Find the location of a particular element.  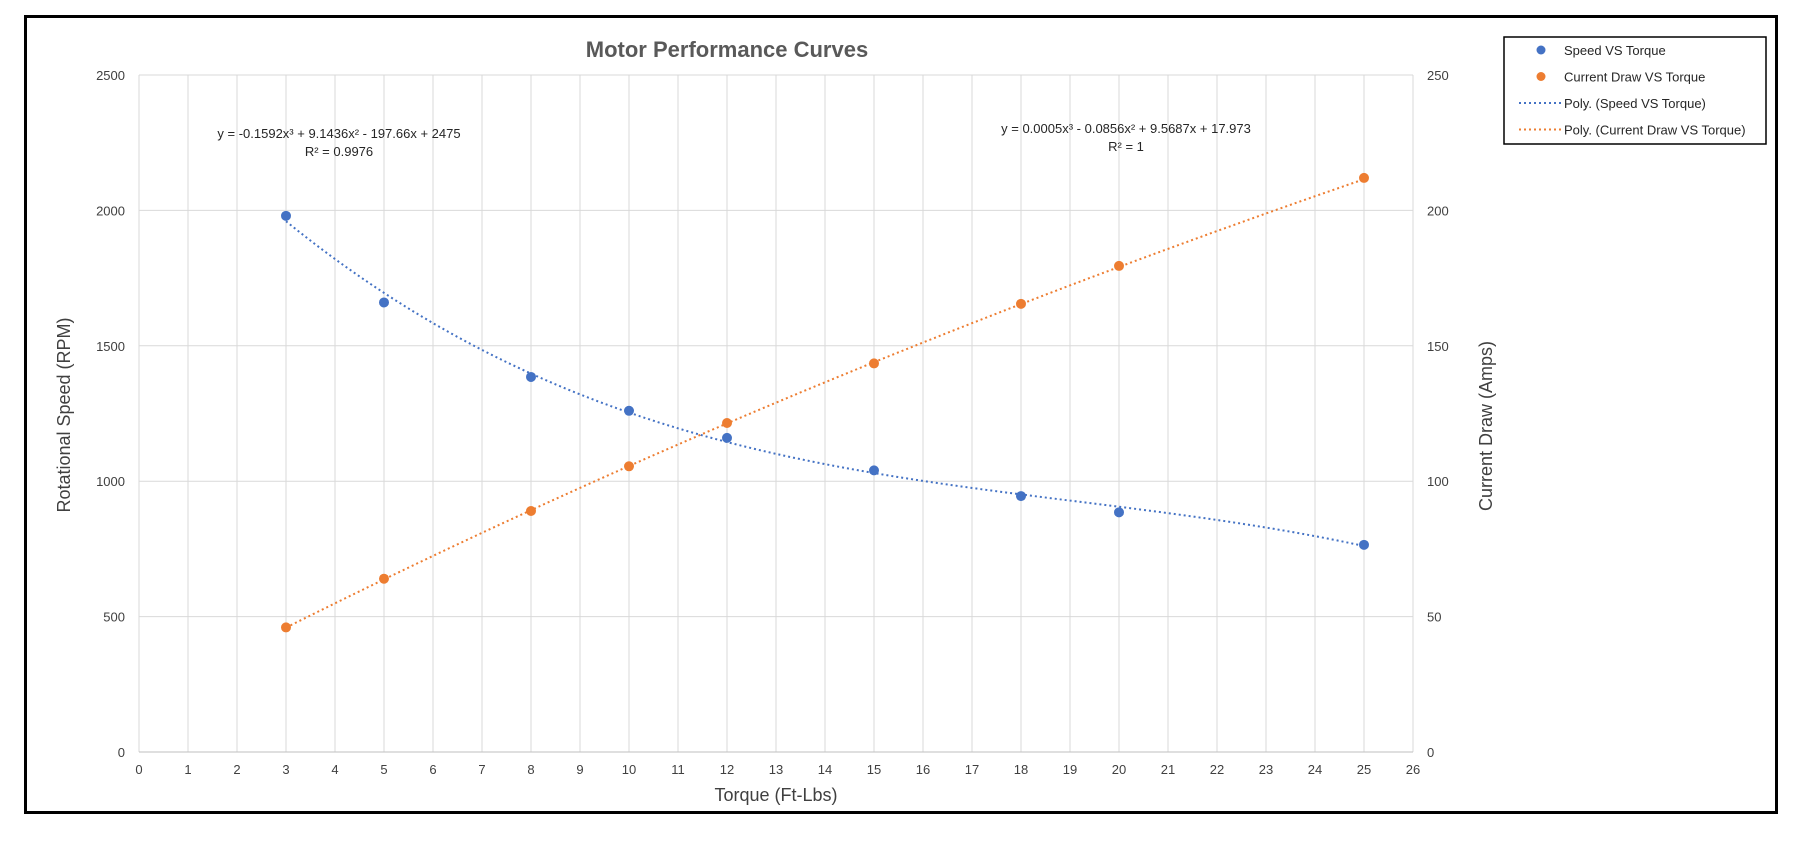

x-tick-label: 8 is located at coordinates (530, 769).